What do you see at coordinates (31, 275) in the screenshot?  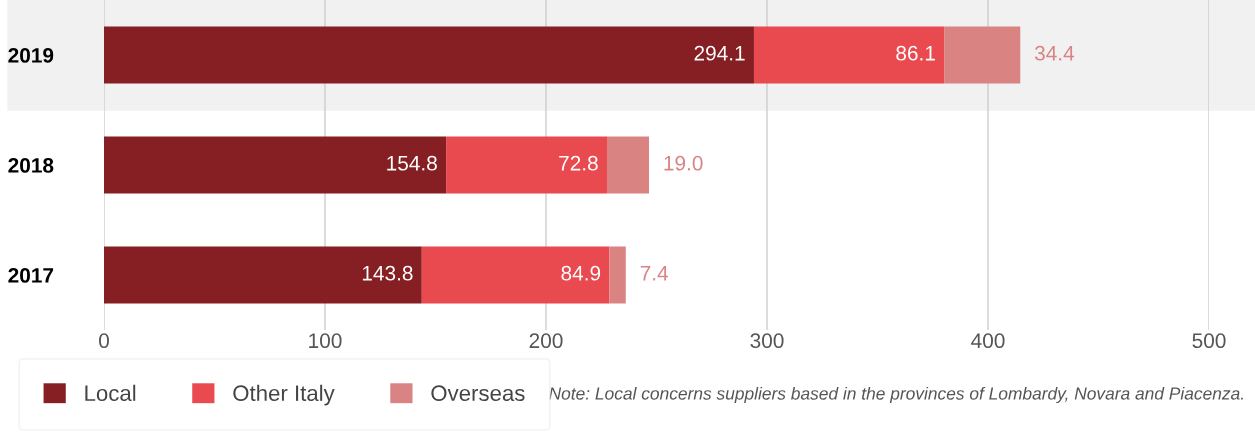 I see `y-tick-label: 2017` at bounding box center [31, 275].